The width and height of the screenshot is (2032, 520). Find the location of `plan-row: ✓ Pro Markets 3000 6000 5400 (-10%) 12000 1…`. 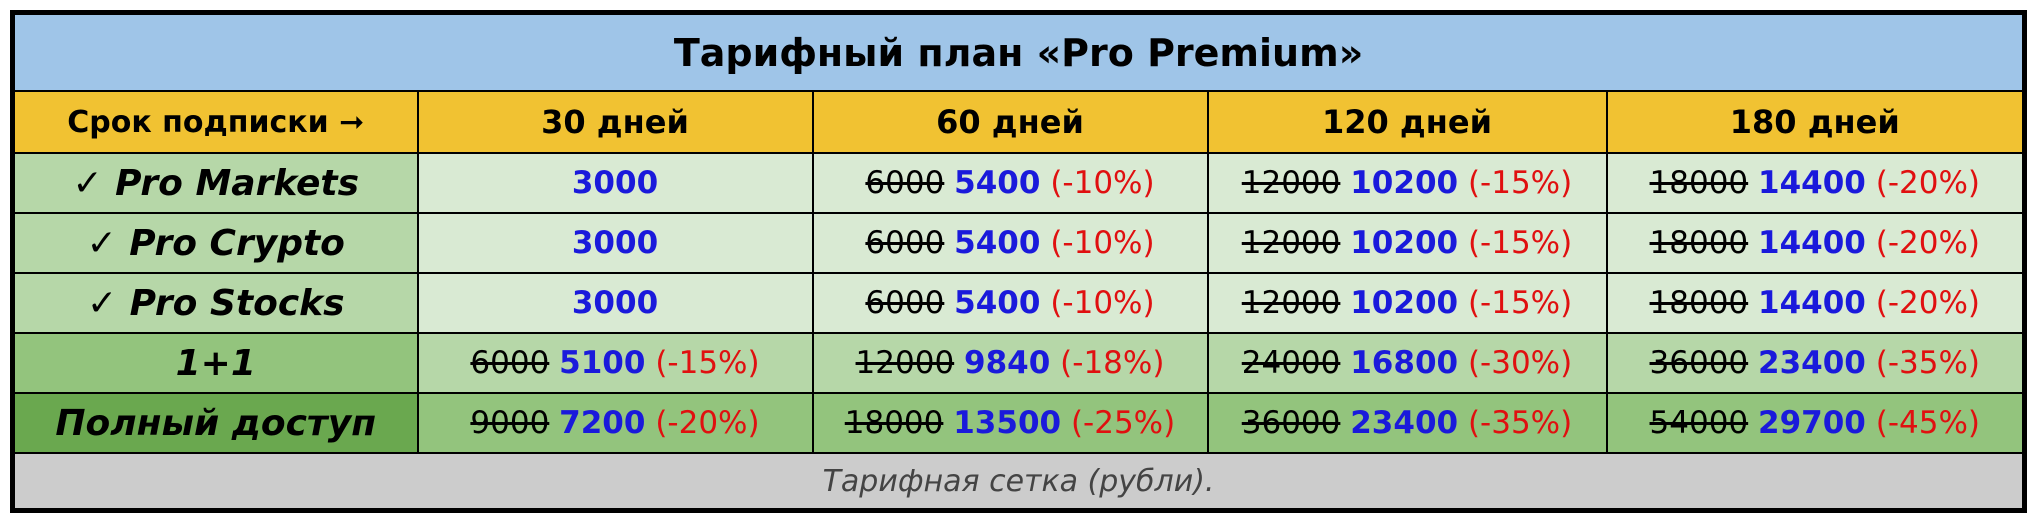

plan-row: ✓ Pro Markets 3000 6000 5400 (-10%) 12000 1… is located at coordinates (1018, 183).